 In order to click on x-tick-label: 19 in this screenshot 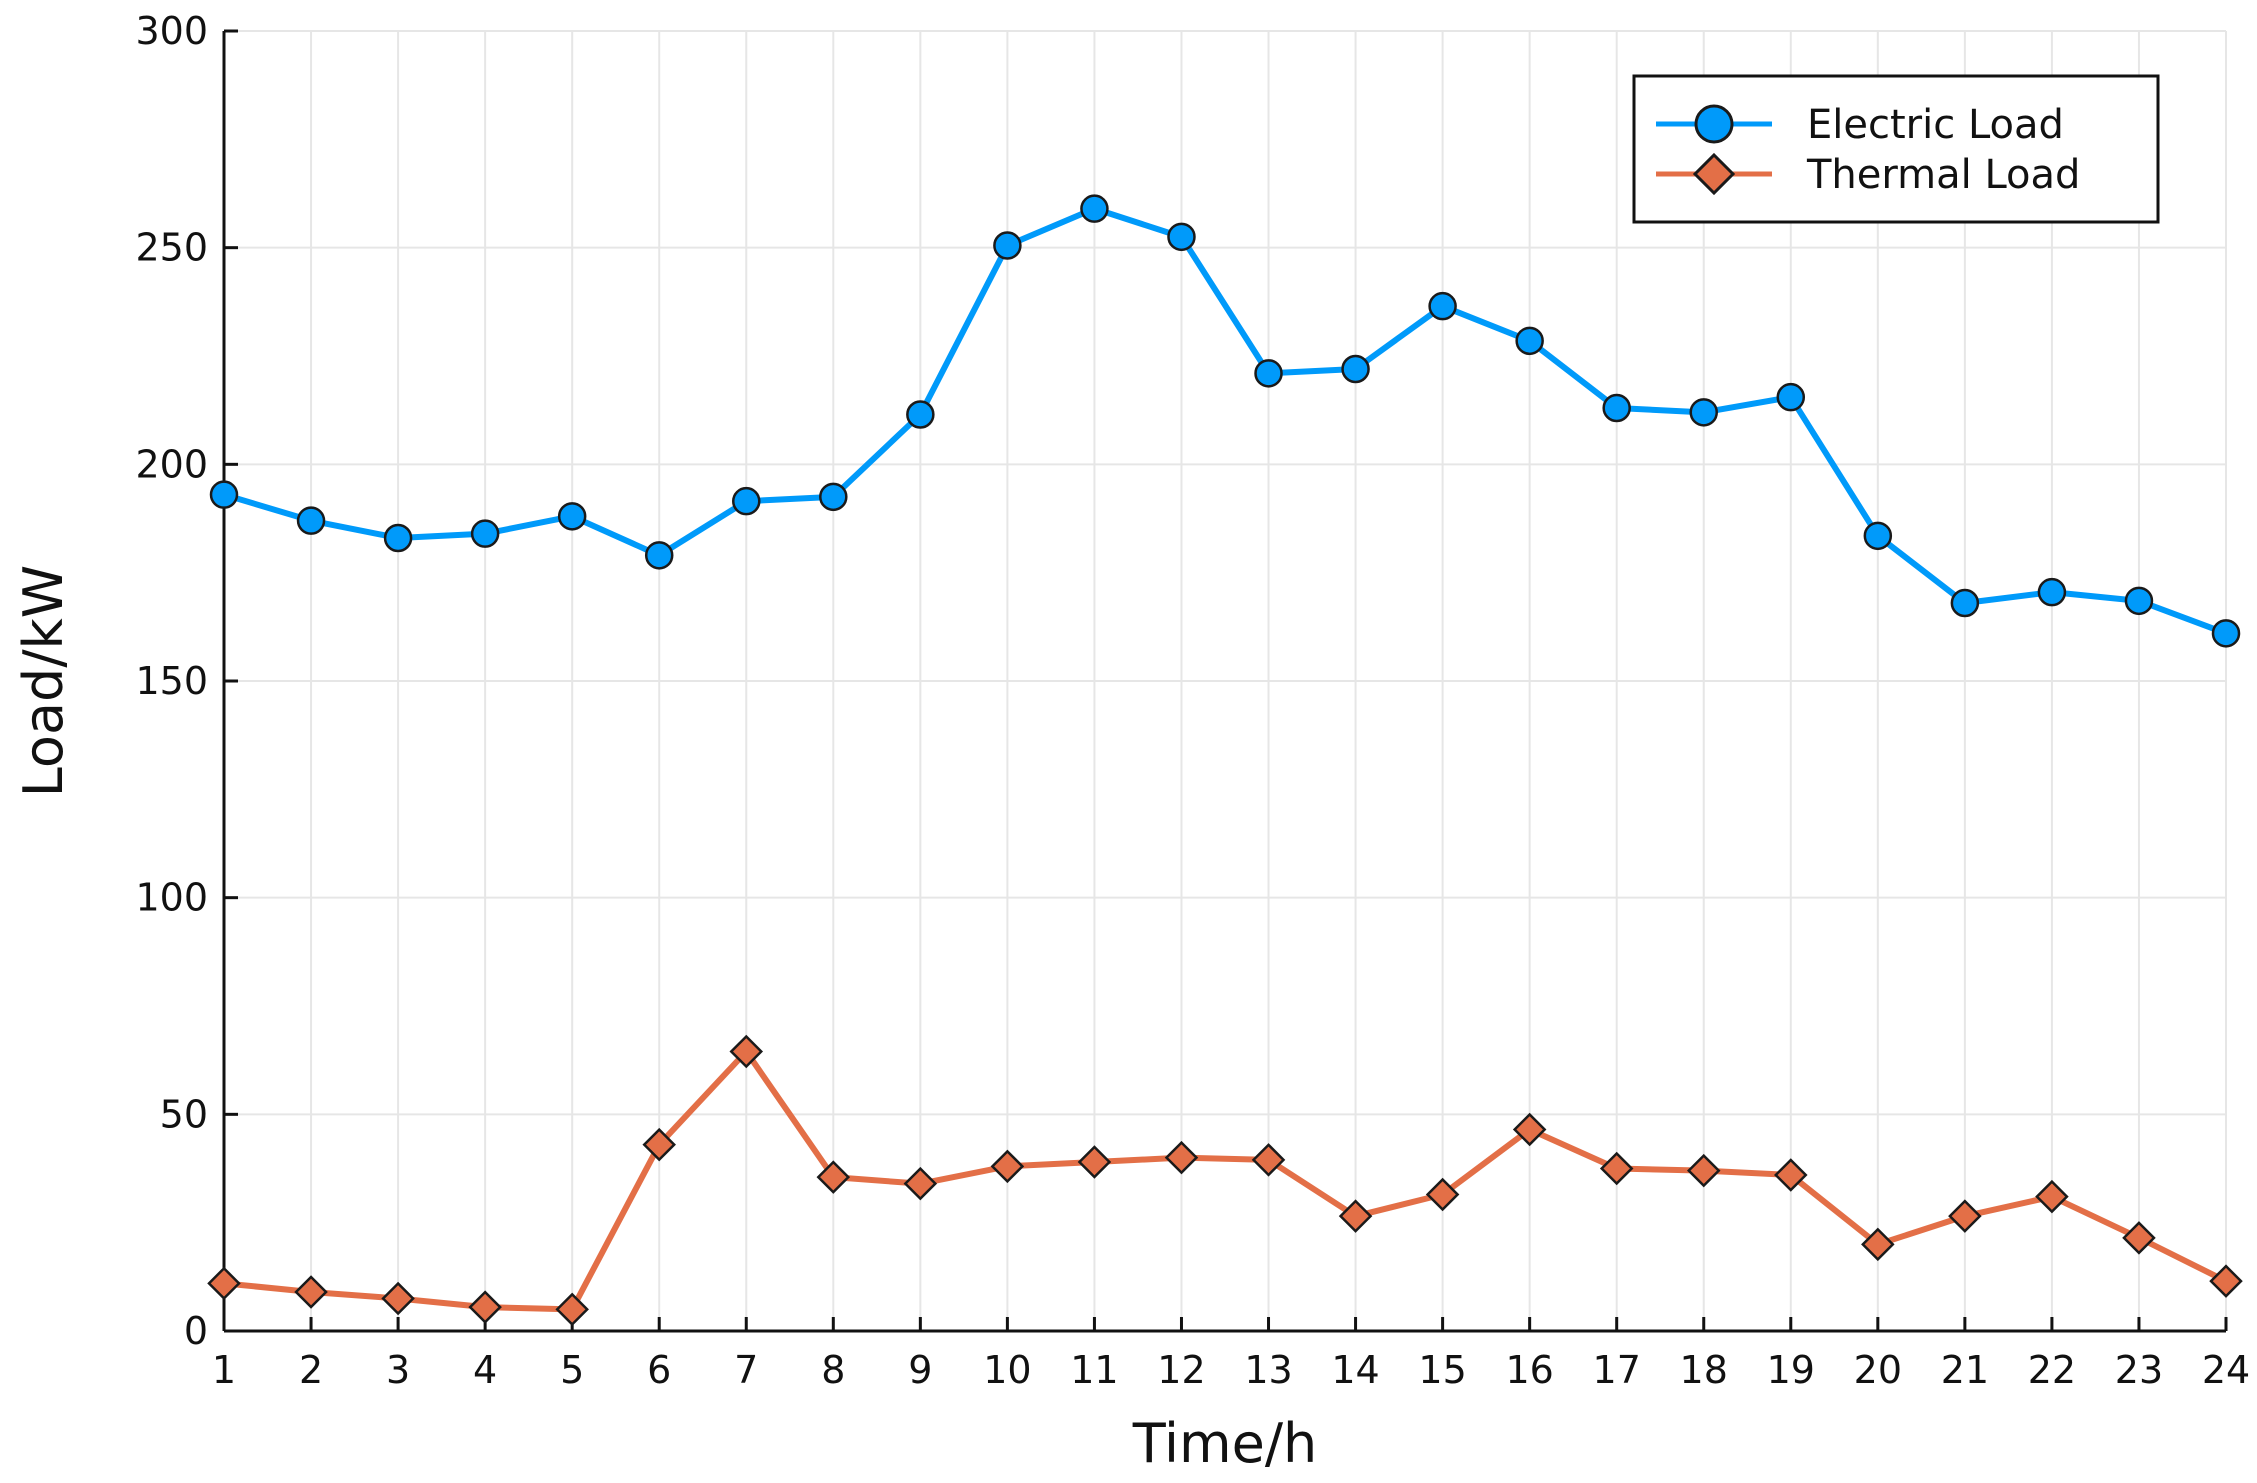, I will do `click(1791, 1370)`.